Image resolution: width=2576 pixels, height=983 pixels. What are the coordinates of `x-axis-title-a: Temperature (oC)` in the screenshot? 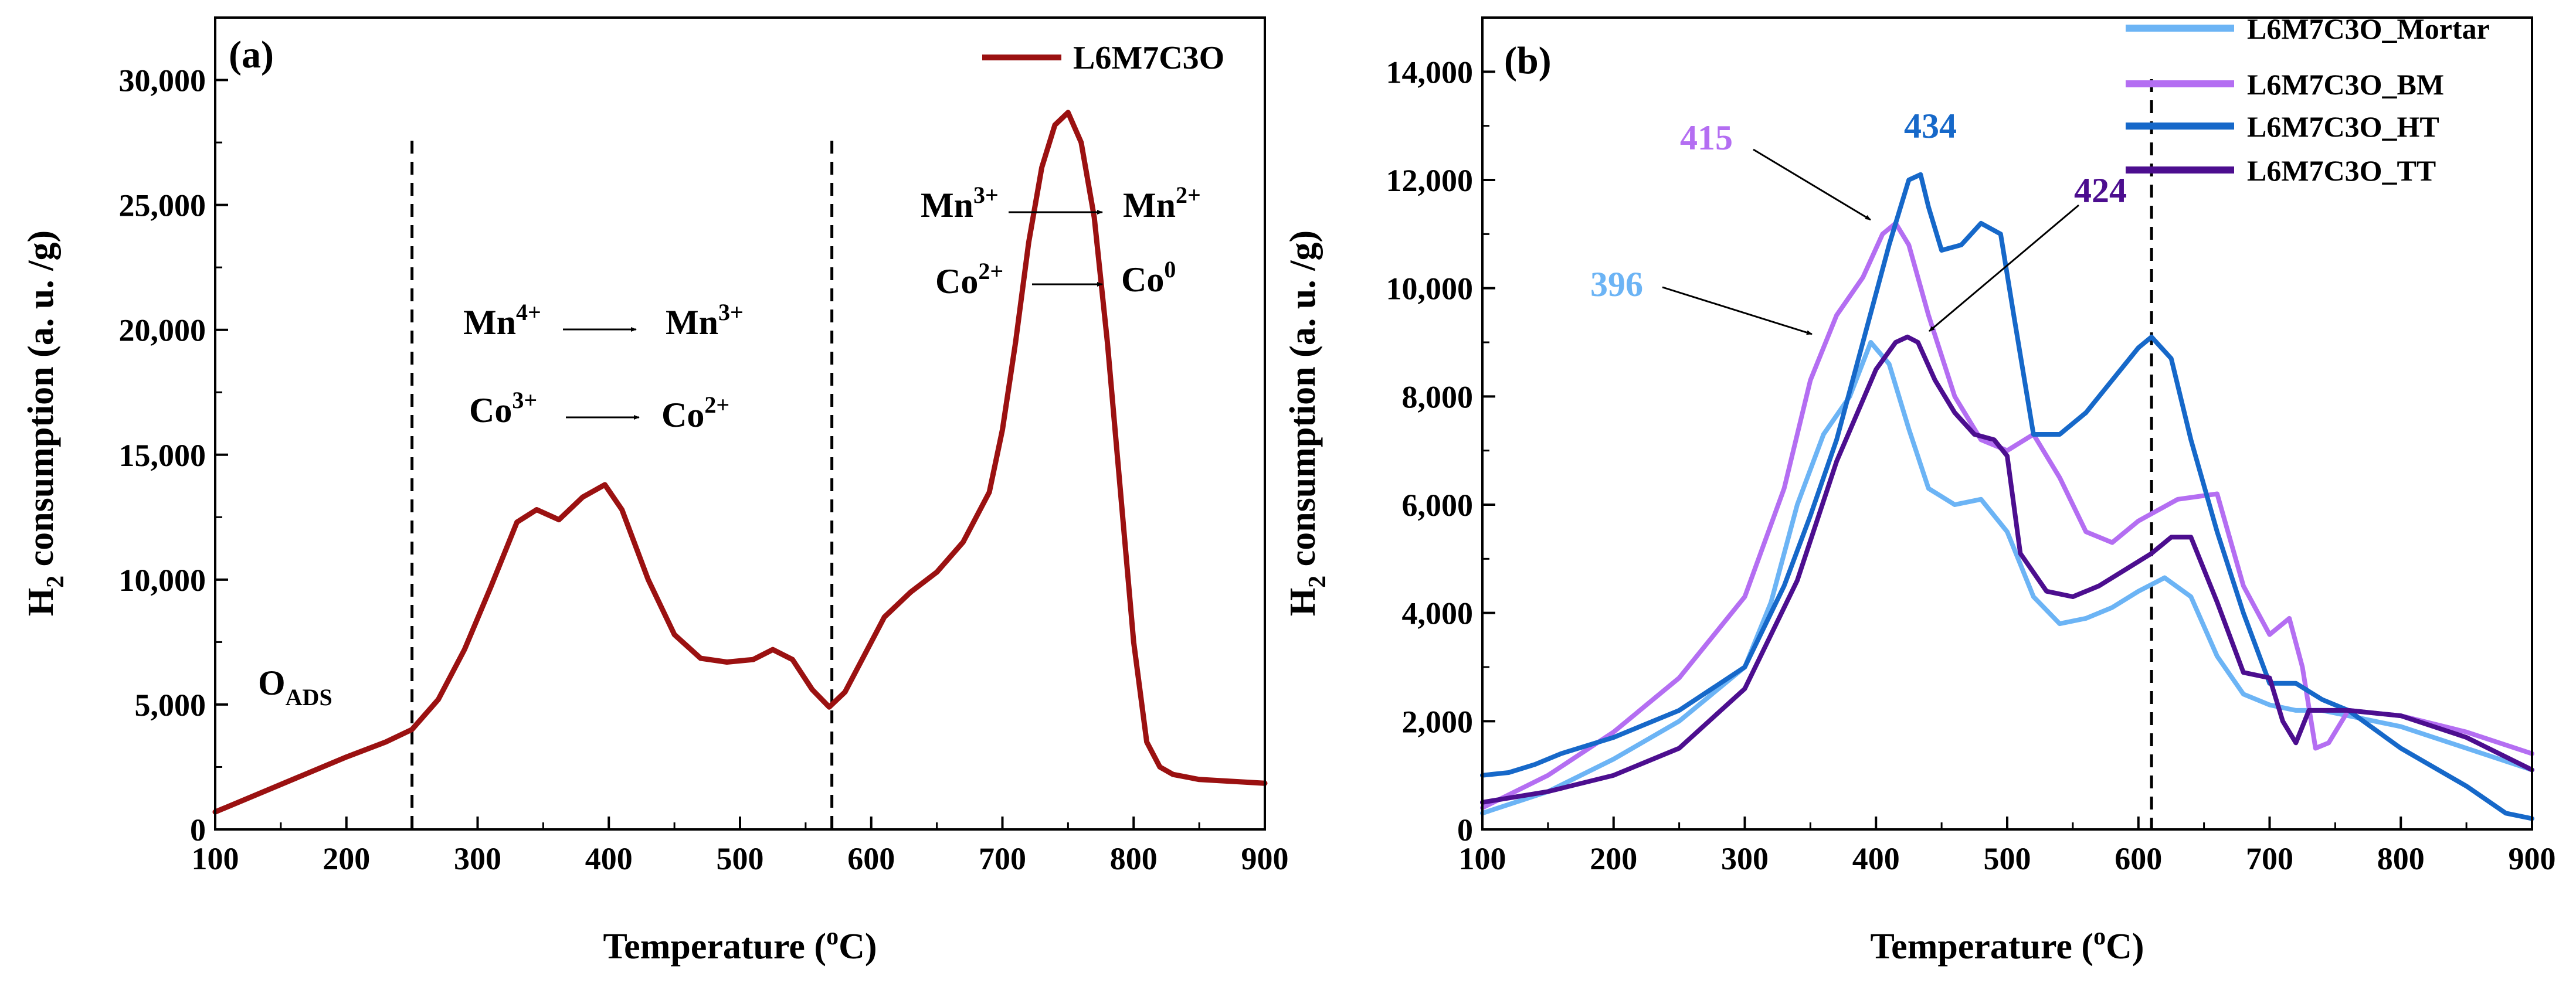 It's located at (740, 945).